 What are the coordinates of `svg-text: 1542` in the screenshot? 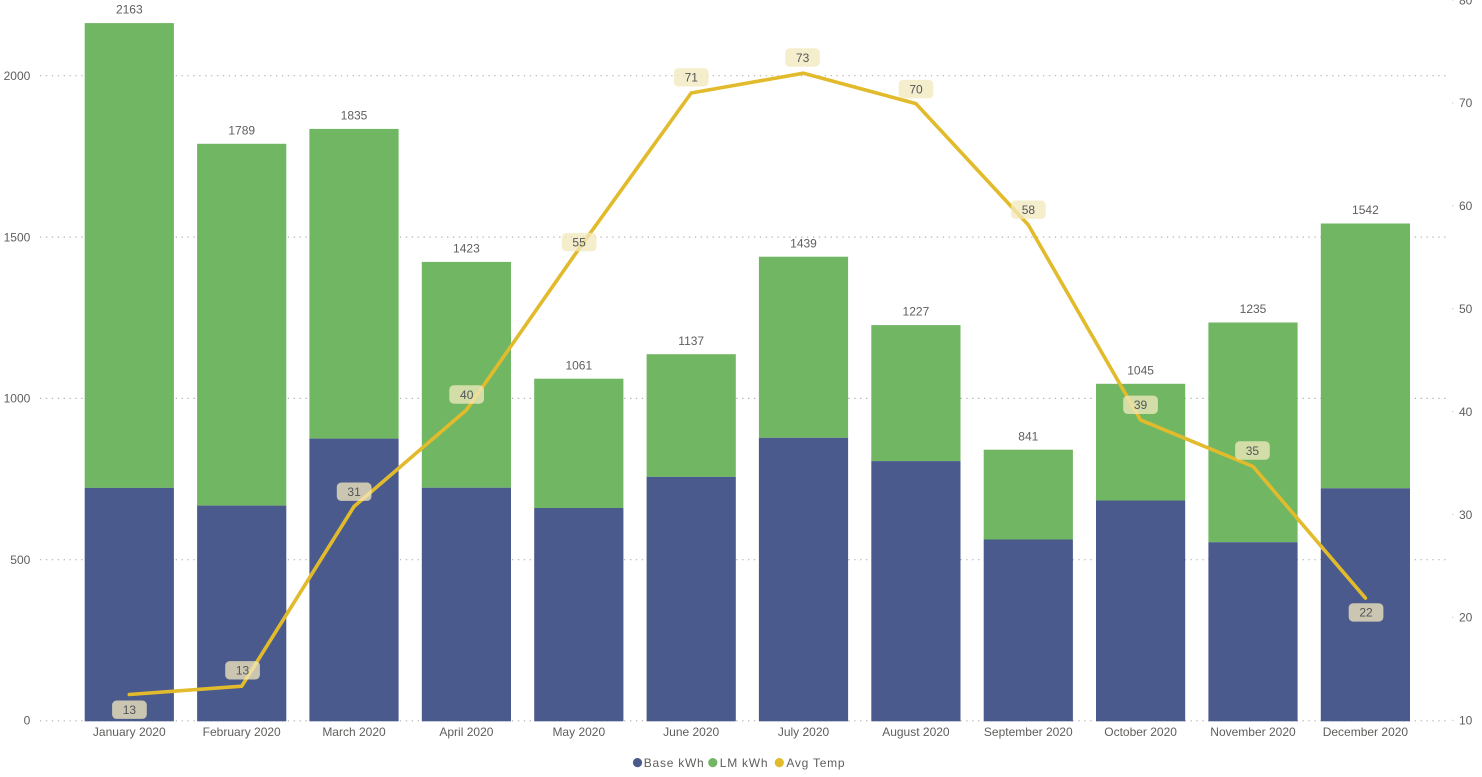 It's located at (1365, 210).